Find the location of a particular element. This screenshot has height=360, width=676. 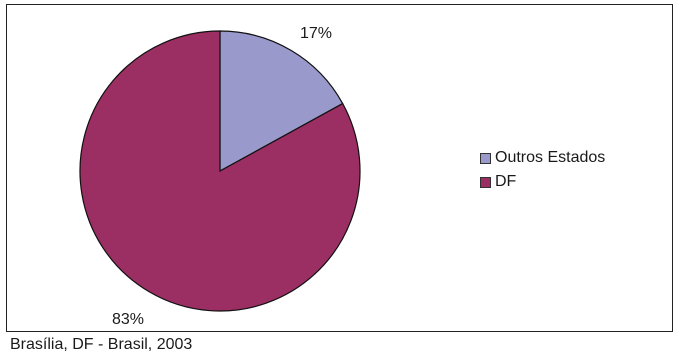

legend-label: DF is located at coordinates (506, 181).